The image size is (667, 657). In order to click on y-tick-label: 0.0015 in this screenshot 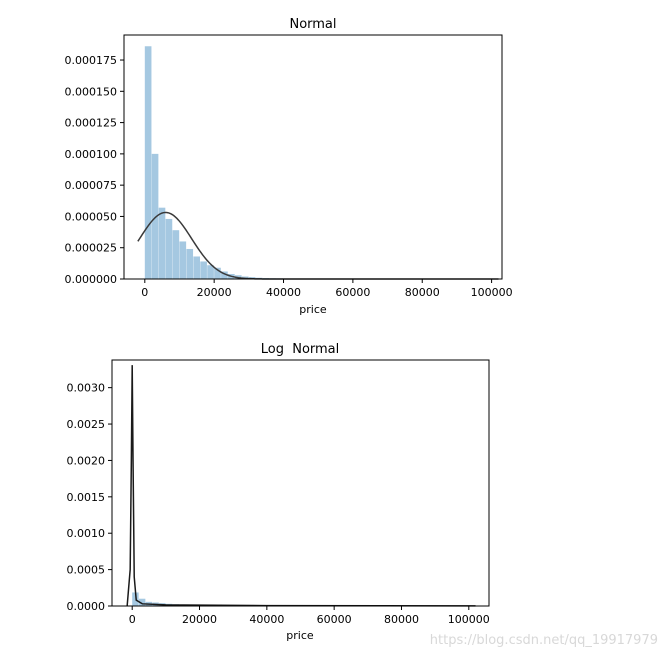, I will do `click(86, 497)`.